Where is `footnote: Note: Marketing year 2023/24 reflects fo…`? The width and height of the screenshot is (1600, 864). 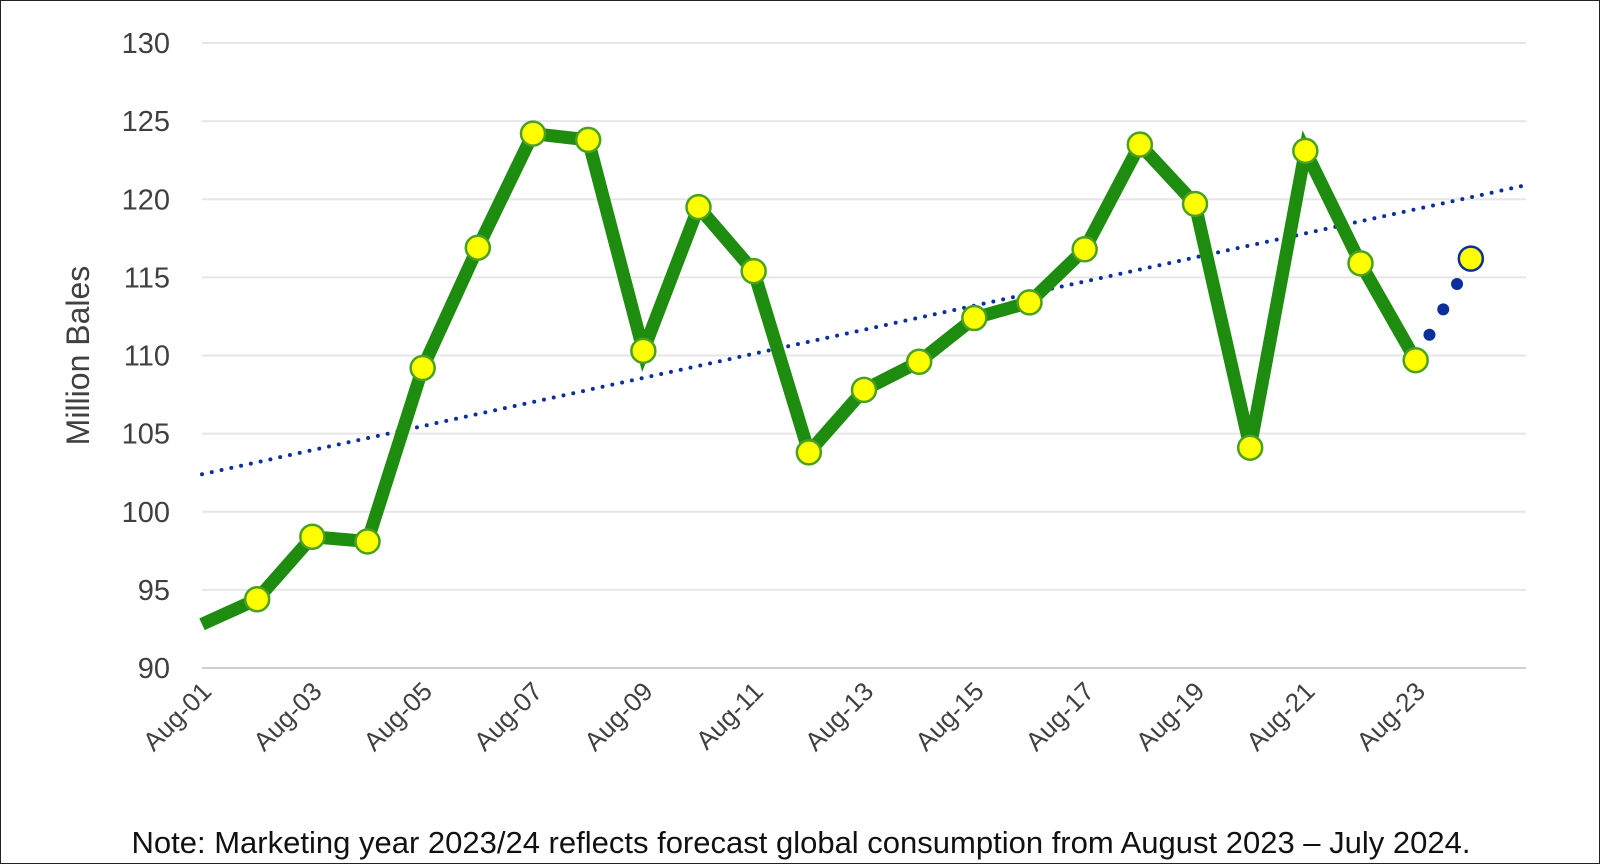 footnote: Note: Marketing year 2023/24 reflects fo… is located at coordinates (801, 842).